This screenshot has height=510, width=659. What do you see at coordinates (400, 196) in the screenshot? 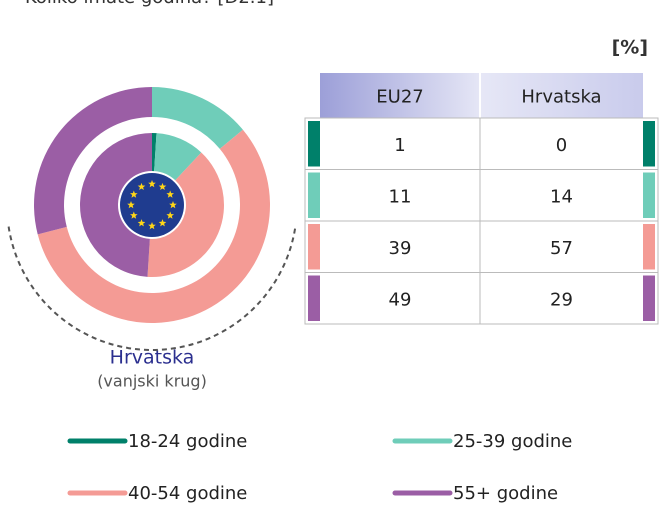
I see `table-value: 11` at bounding box center [400, 196].